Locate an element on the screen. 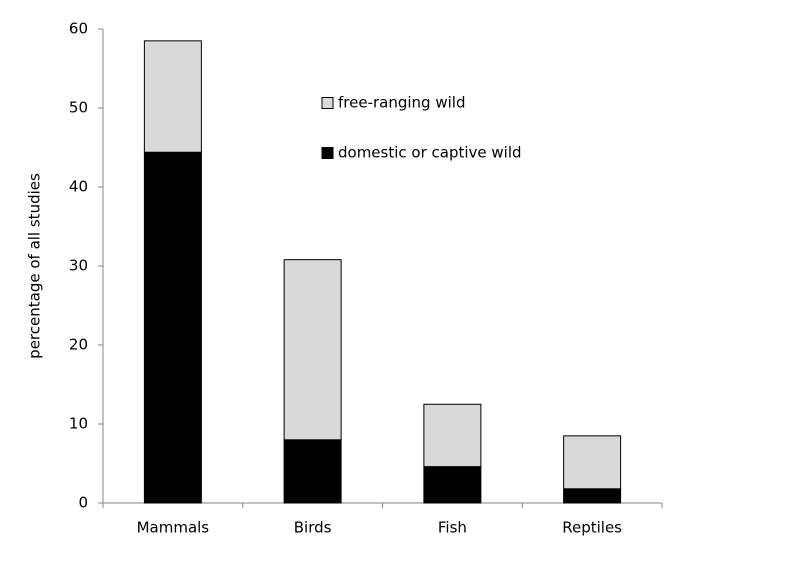 The height and width of the screenshot is (569, 785). x-tick-label: Reptiles is located at coordinates (592, 528).